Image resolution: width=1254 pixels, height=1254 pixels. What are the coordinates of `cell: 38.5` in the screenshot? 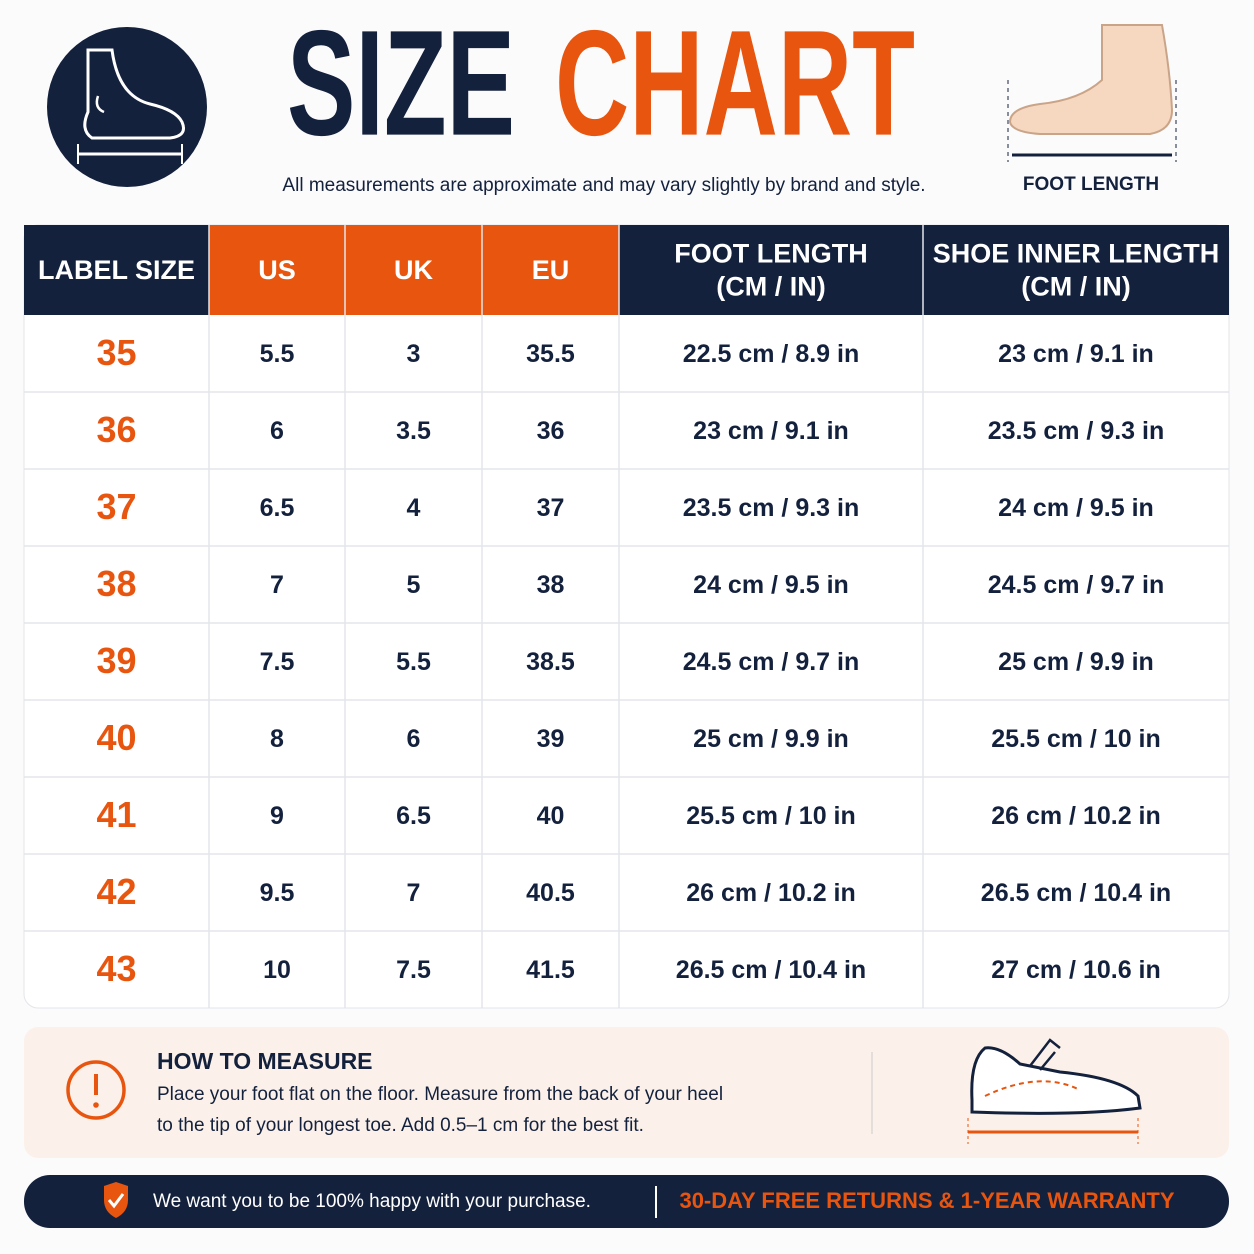 It's located at (550, 662).